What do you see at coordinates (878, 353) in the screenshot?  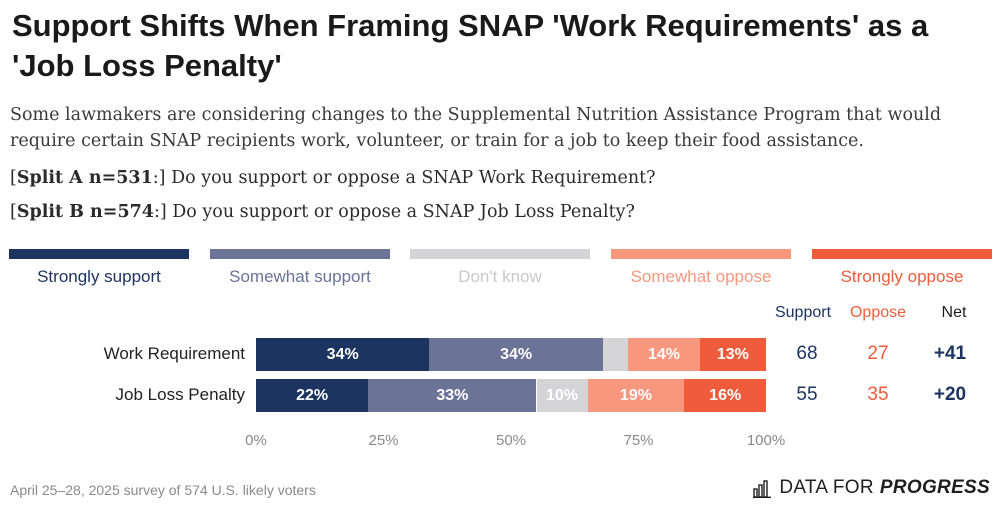 I see `oppose-value: 27` at bounding box center [878, 353].